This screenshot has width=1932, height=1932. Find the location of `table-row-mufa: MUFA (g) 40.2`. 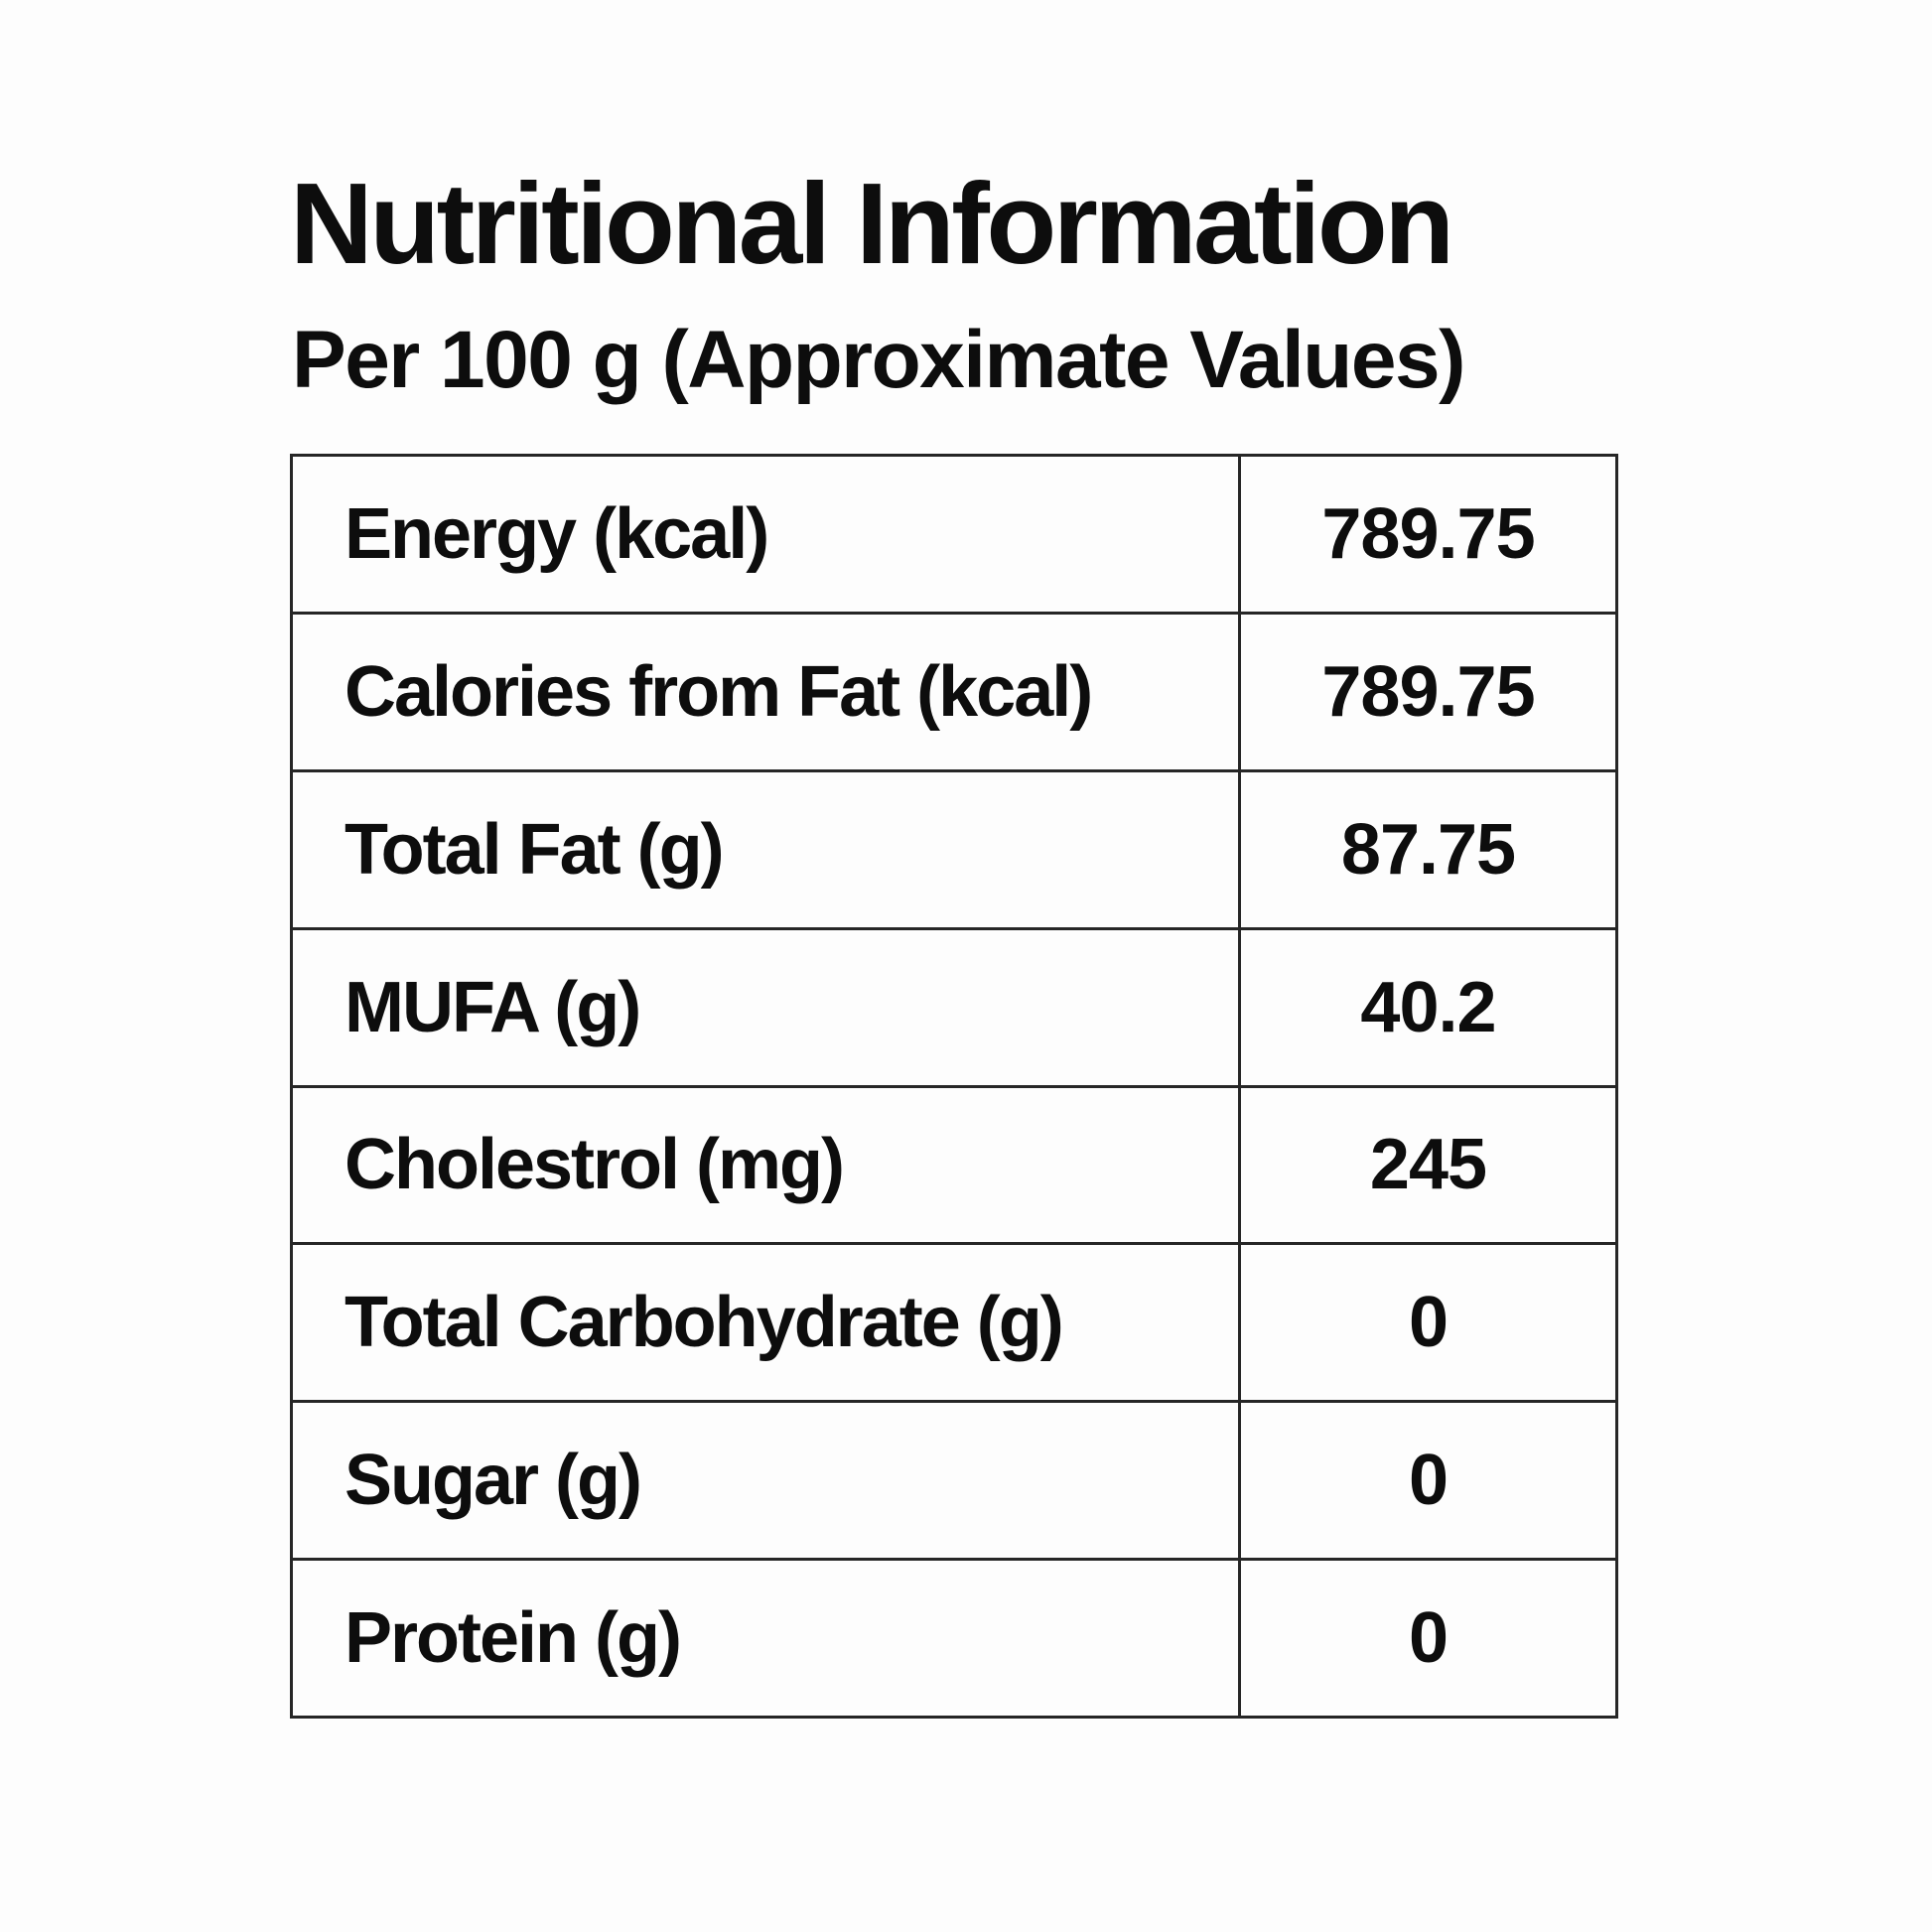

table-row-mufa: MUFA (g) 40.2 is located at coordinates (954, 1006).